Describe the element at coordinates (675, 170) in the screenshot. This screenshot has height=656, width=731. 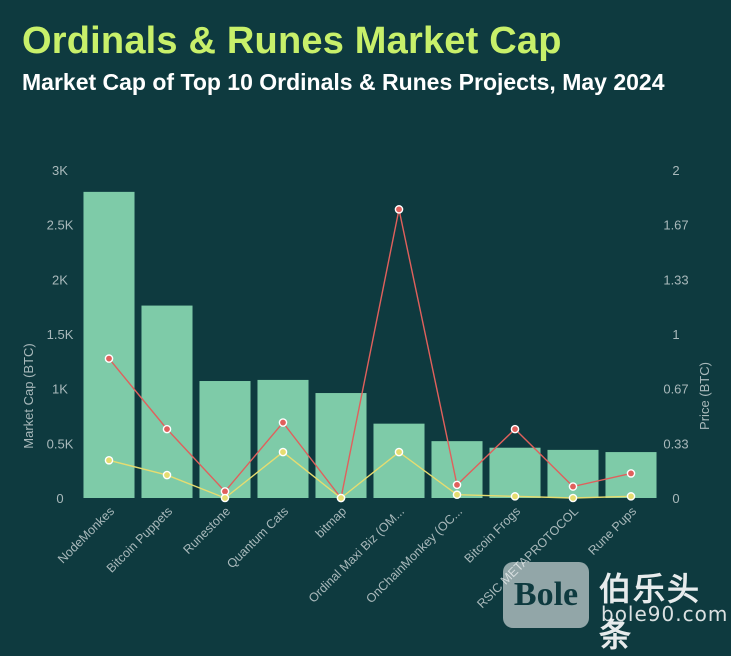
I see `y-right-tick-label: 2` at that location.